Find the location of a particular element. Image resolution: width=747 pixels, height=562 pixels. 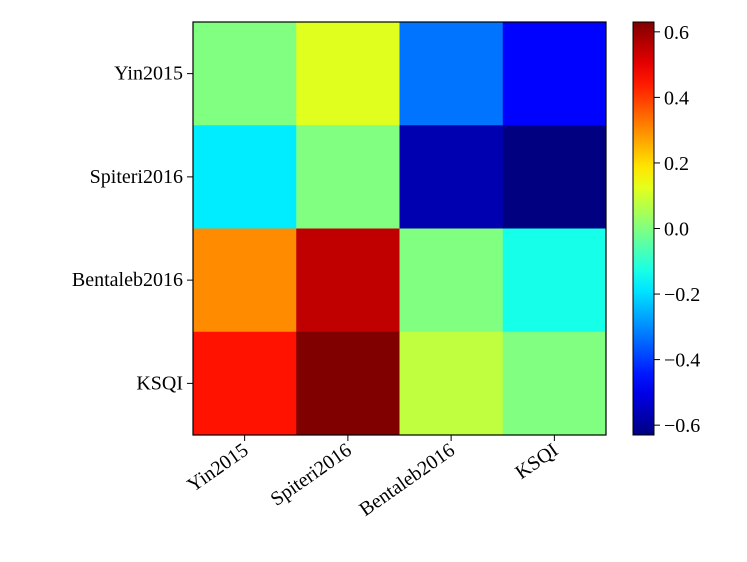

heatmap-cell-bentaleb2016-spiteri2016 is located at coordinates (348, 280).